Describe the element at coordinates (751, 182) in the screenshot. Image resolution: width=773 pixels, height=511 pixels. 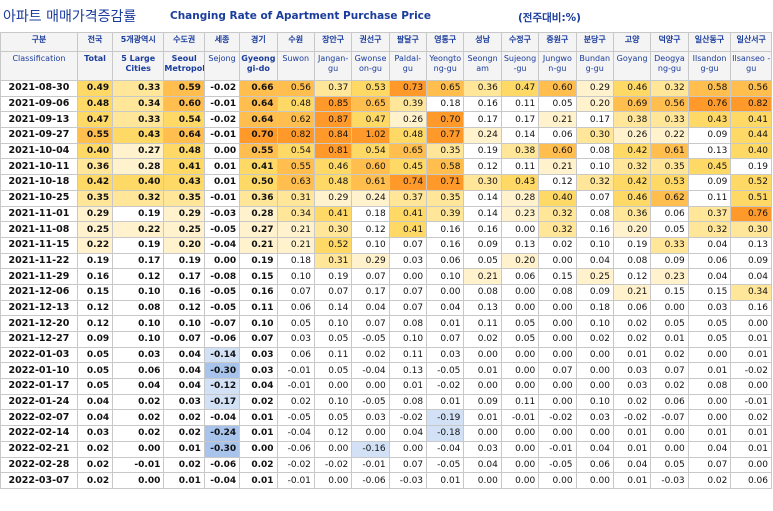
I see `value-cell: 0.52` at that location.